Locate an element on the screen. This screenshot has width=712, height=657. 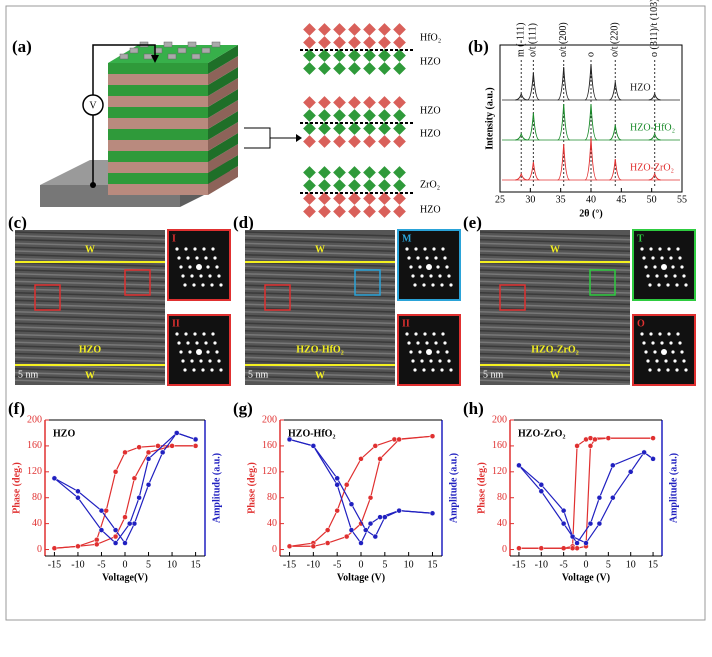
x-tick-label: 10 is located at coordinates (409, 564).